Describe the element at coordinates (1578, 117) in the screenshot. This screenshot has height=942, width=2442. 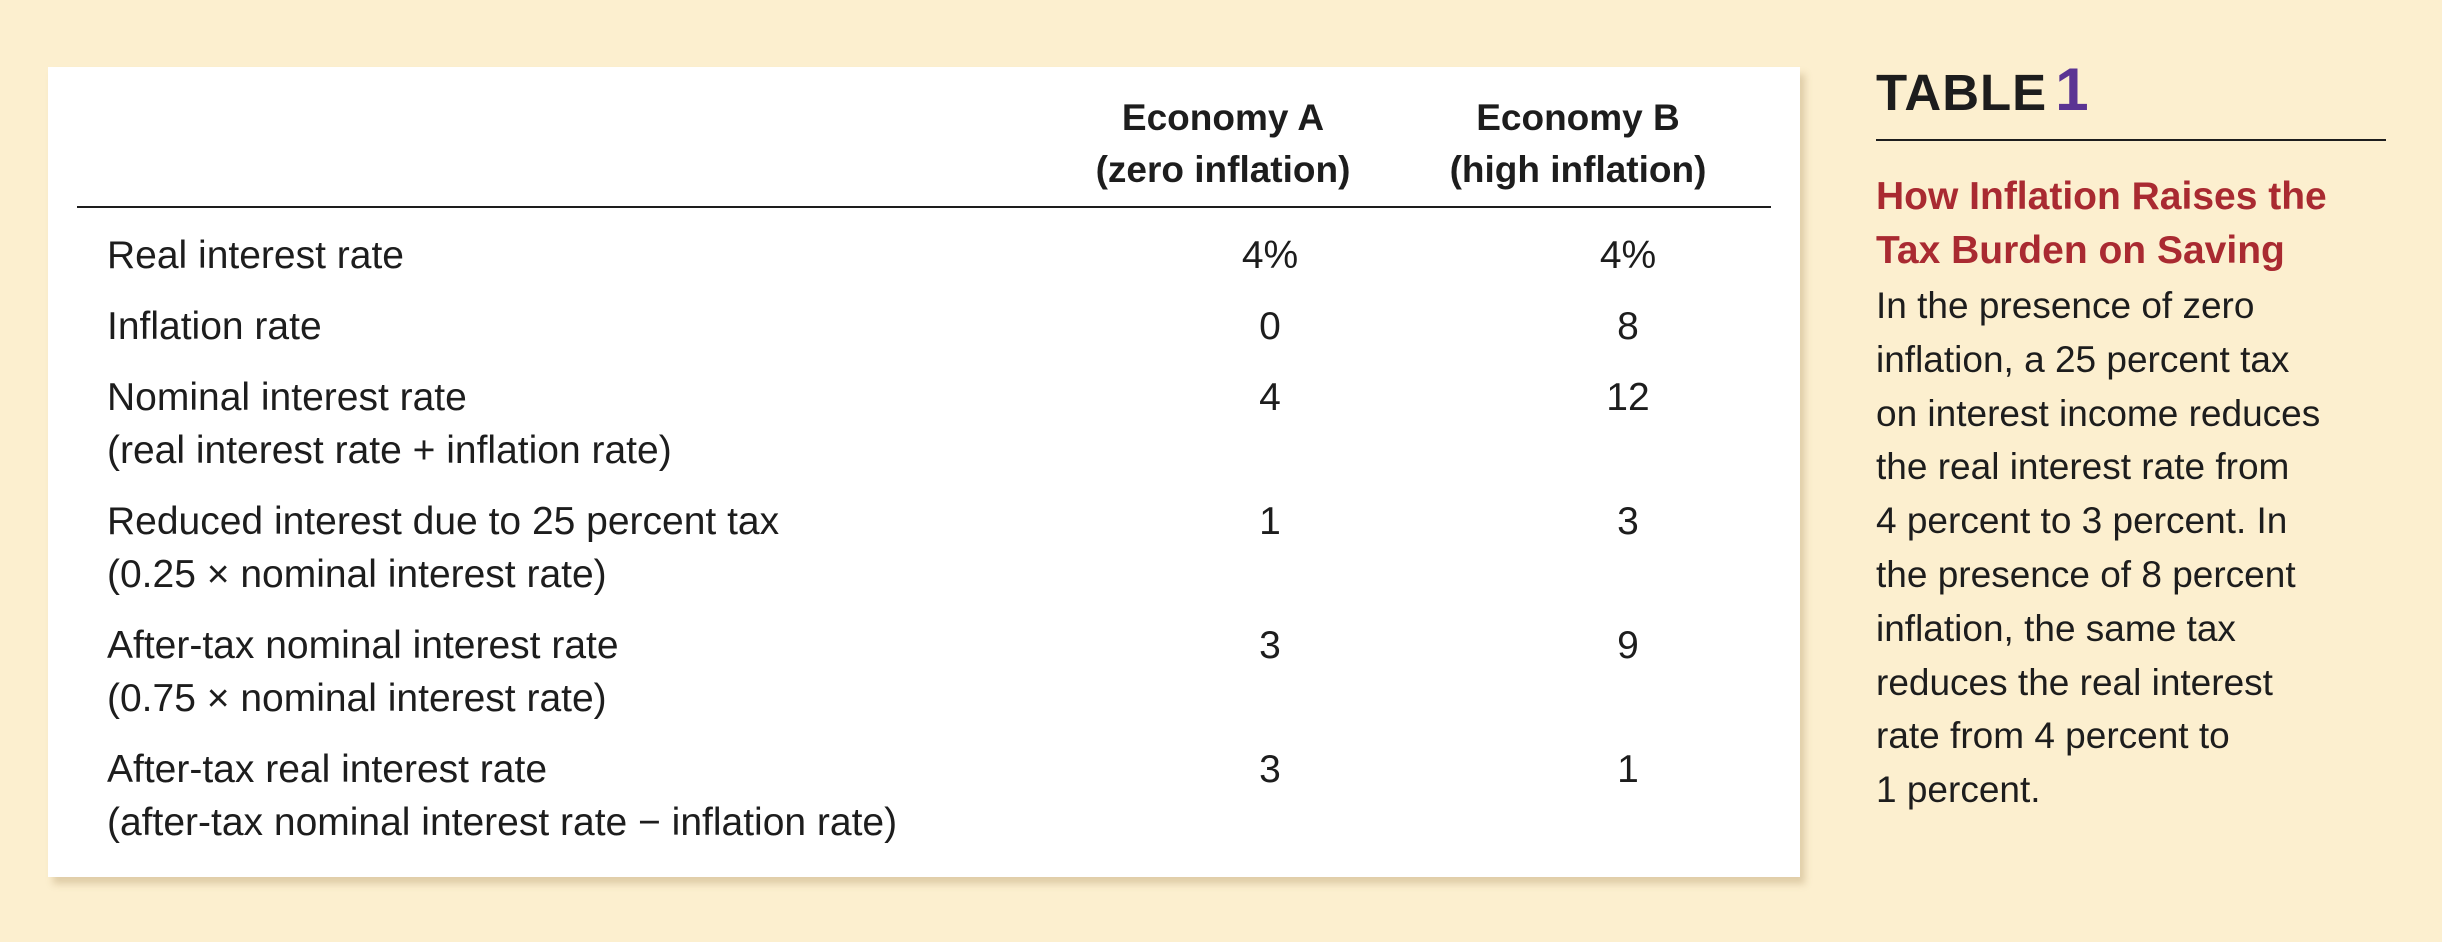
I see `column-header-title: Economy B` at that location.